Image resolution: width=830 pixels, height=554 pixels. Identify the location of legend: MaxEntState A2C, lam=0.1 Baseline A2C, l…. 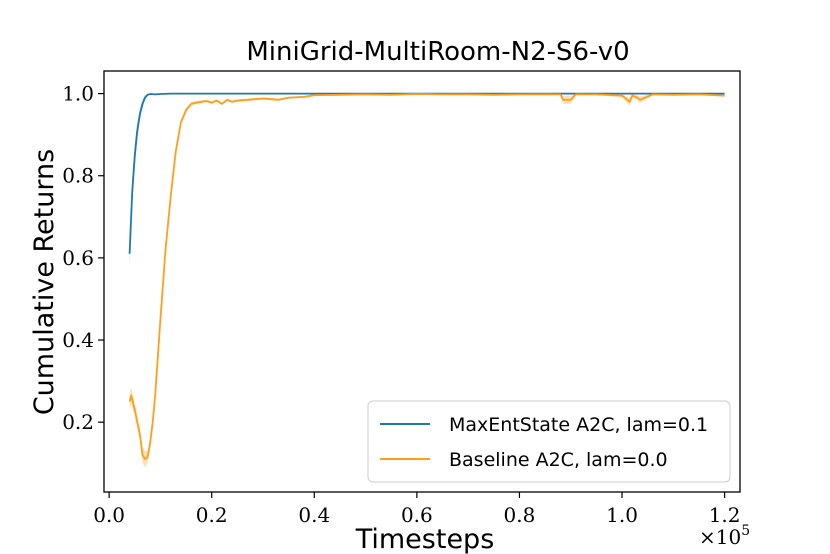
(549, 441).